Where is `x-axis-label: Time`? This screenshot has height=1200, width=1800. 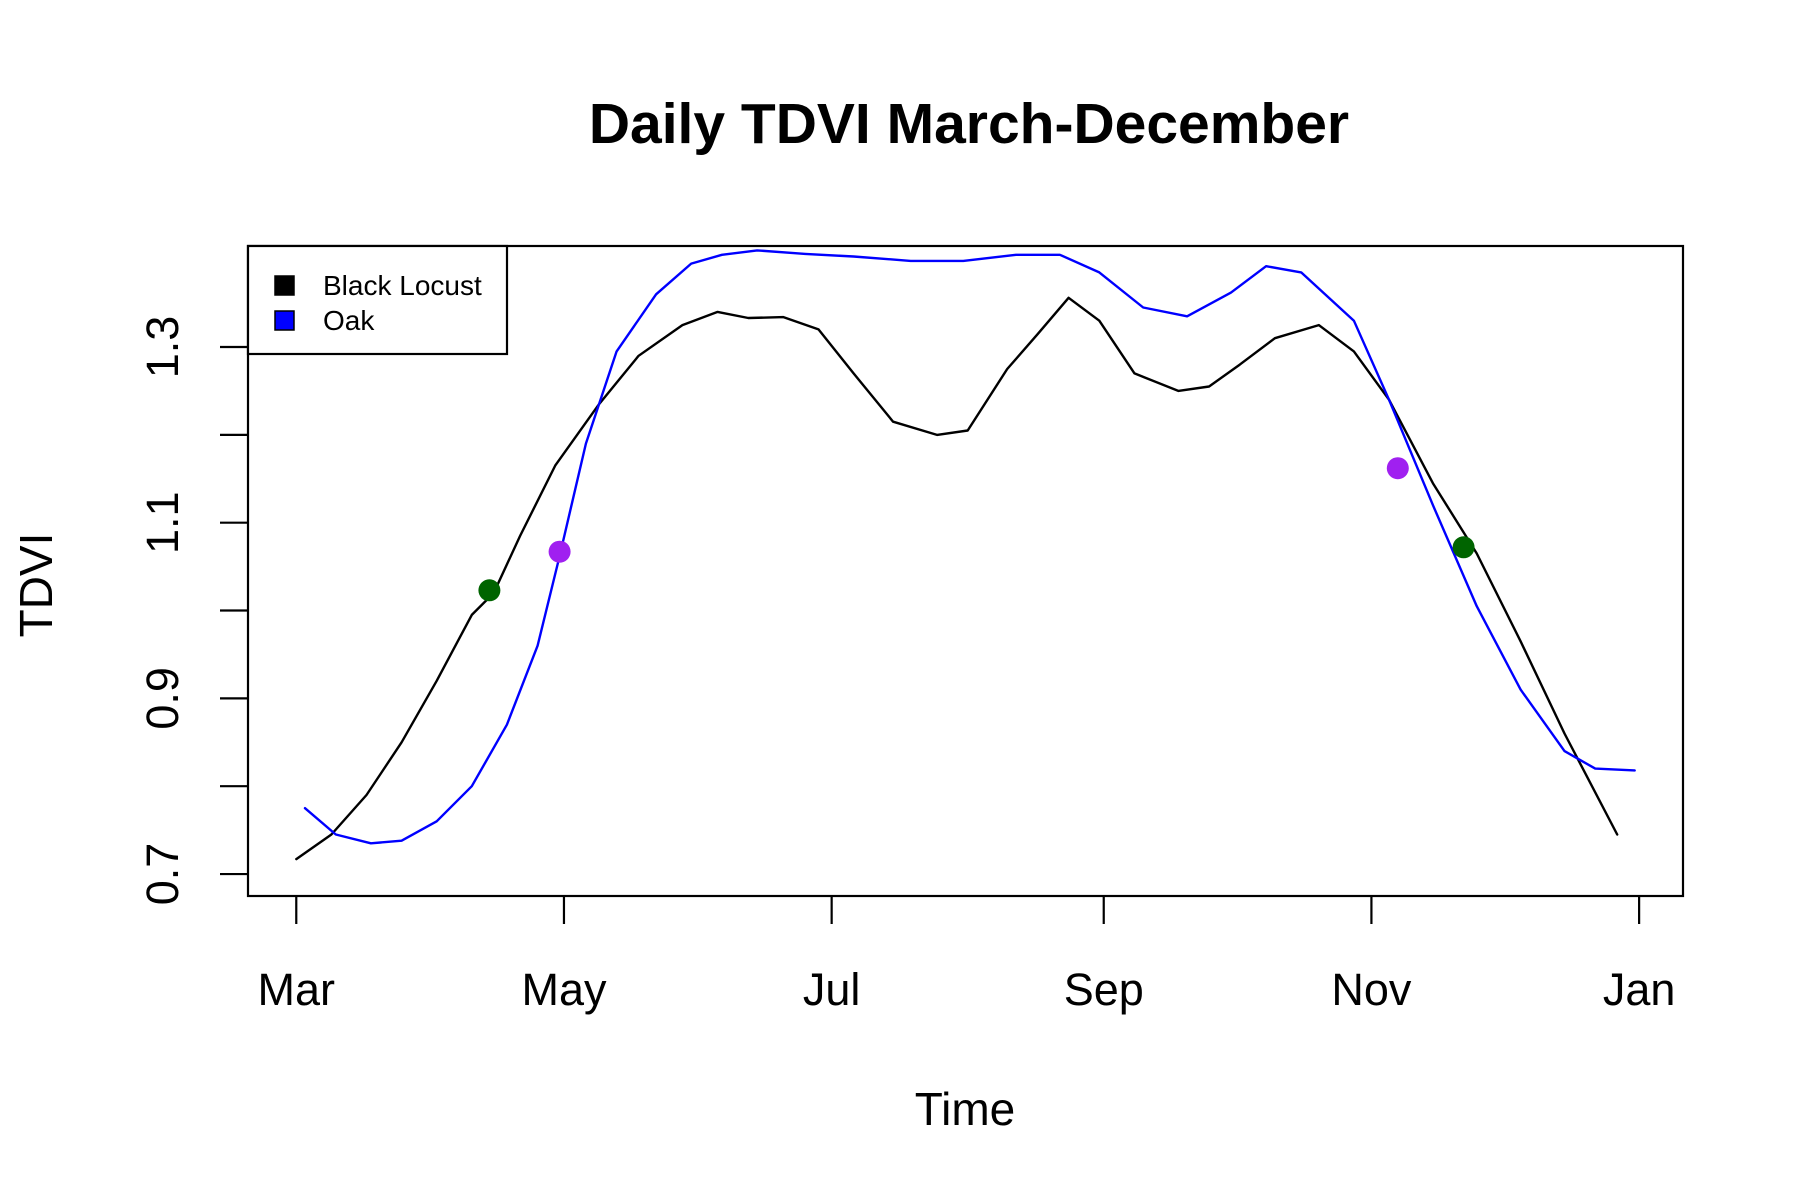 x-axis-label: Time is located at coordinates (965, 1109).